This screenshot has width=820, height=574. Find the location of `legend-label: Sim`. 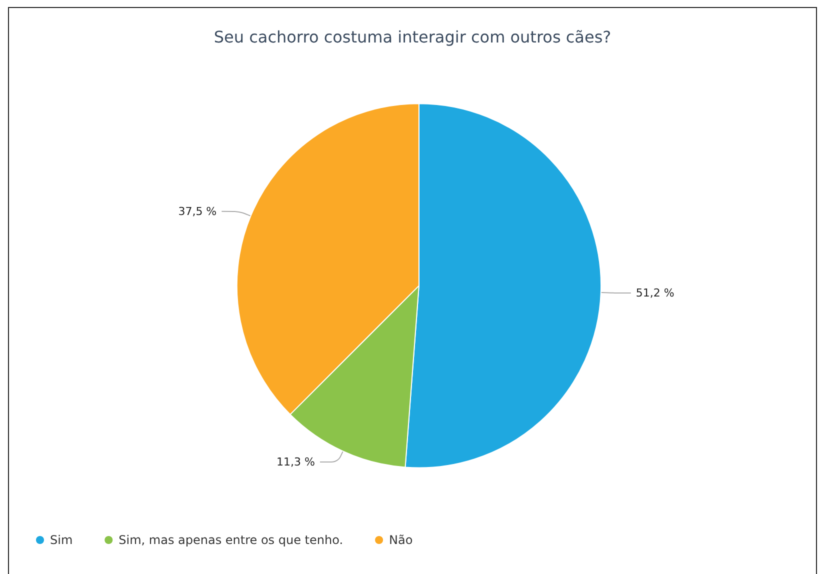

legend-label: Sim is located at coordinates (61, 540).